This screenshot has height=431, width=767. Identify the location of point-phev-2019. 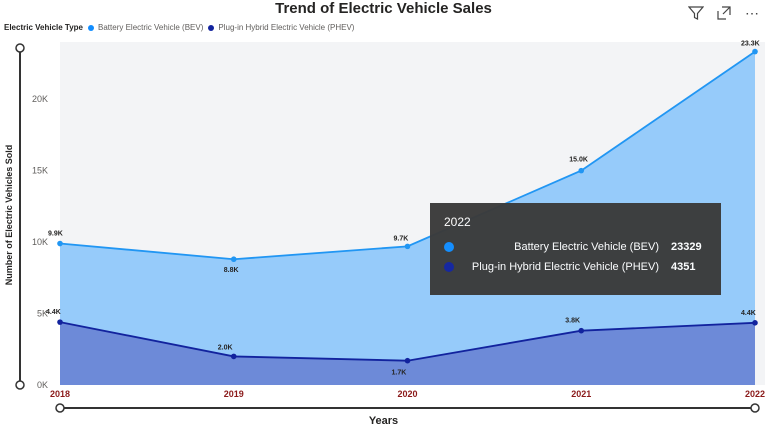
(233, 356).